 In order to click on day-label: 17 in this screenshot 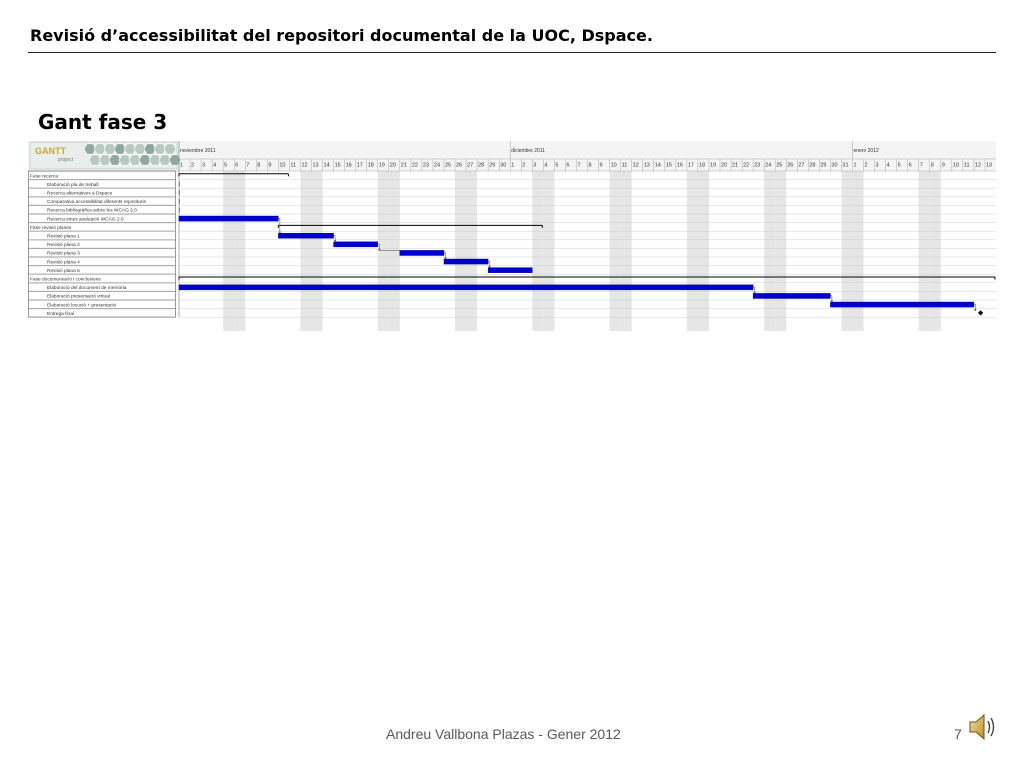, I will do `click(691, 166)`.